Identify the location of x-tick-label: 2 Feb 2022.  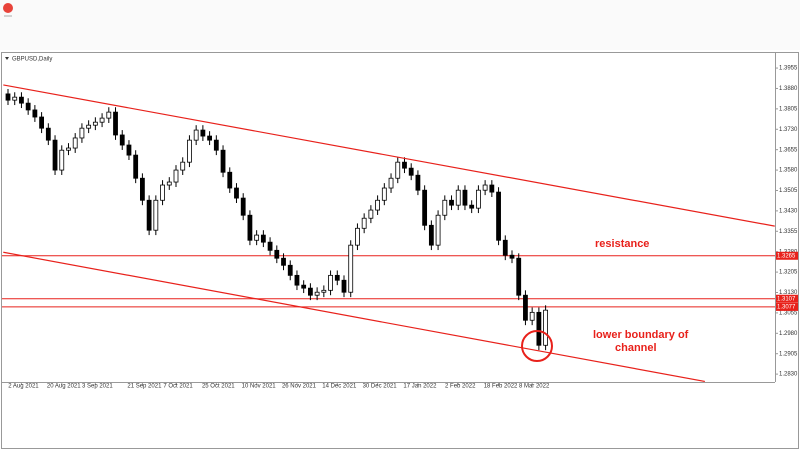
(460, 387).